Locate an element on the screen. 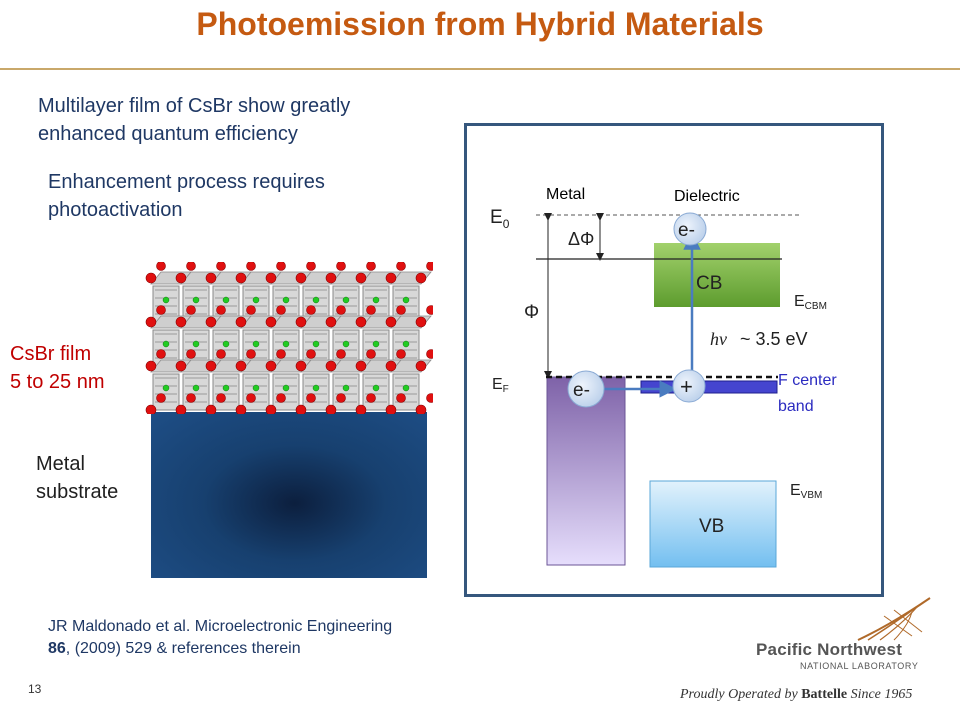 The image size is (960, 720). dielectric-label: Dielectric is located at coordinates (707, 196).